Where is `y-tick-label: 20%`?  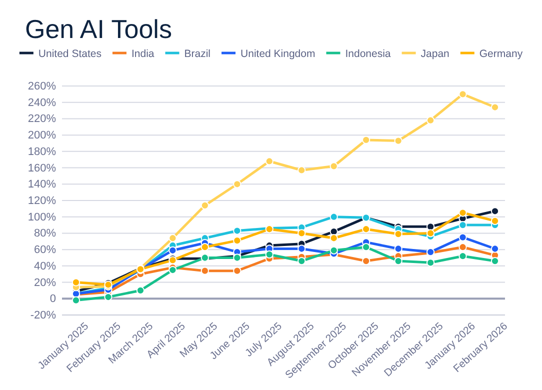 y-tick-label: 20% is located at coordinates (45, 282).